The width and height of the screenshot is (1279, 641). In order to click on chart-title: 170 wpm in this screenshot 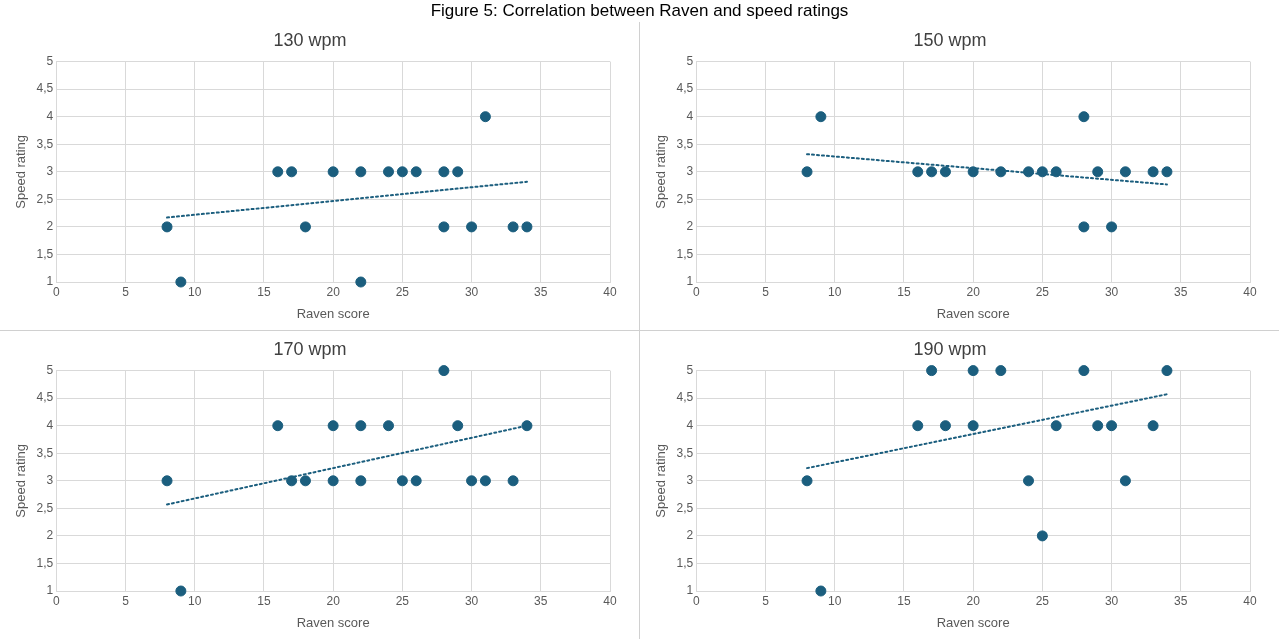, I will do `click(310, 348)`.